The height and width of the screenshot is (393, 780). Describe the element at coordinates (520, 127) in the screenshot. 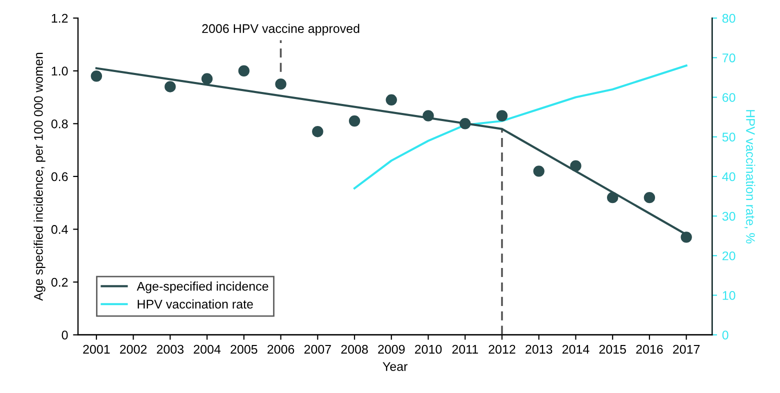

I see `line-series` at that location.